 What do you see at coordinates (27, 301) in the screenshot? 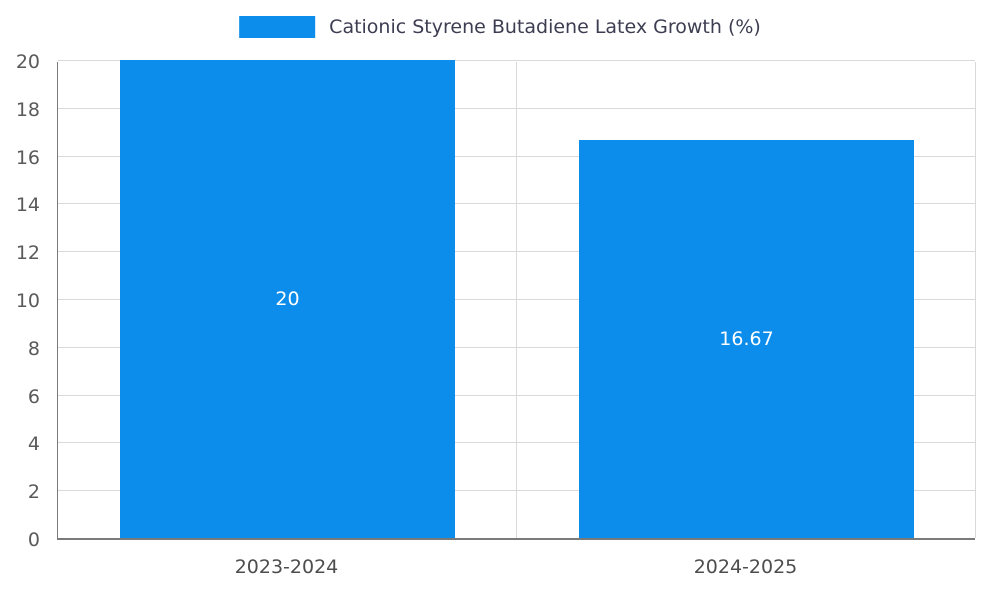
I see `y-tick-label: 10` at bounding box center [27, 301].